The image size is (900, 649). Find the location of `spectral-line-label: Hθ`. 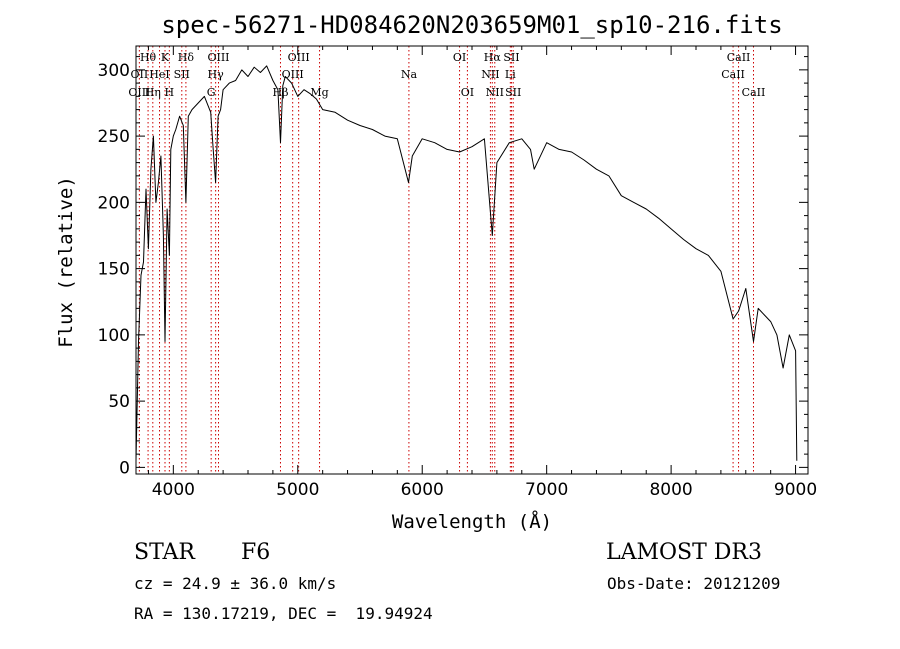

spectral-line-label: Hθ is located at coordinates (148, 57).